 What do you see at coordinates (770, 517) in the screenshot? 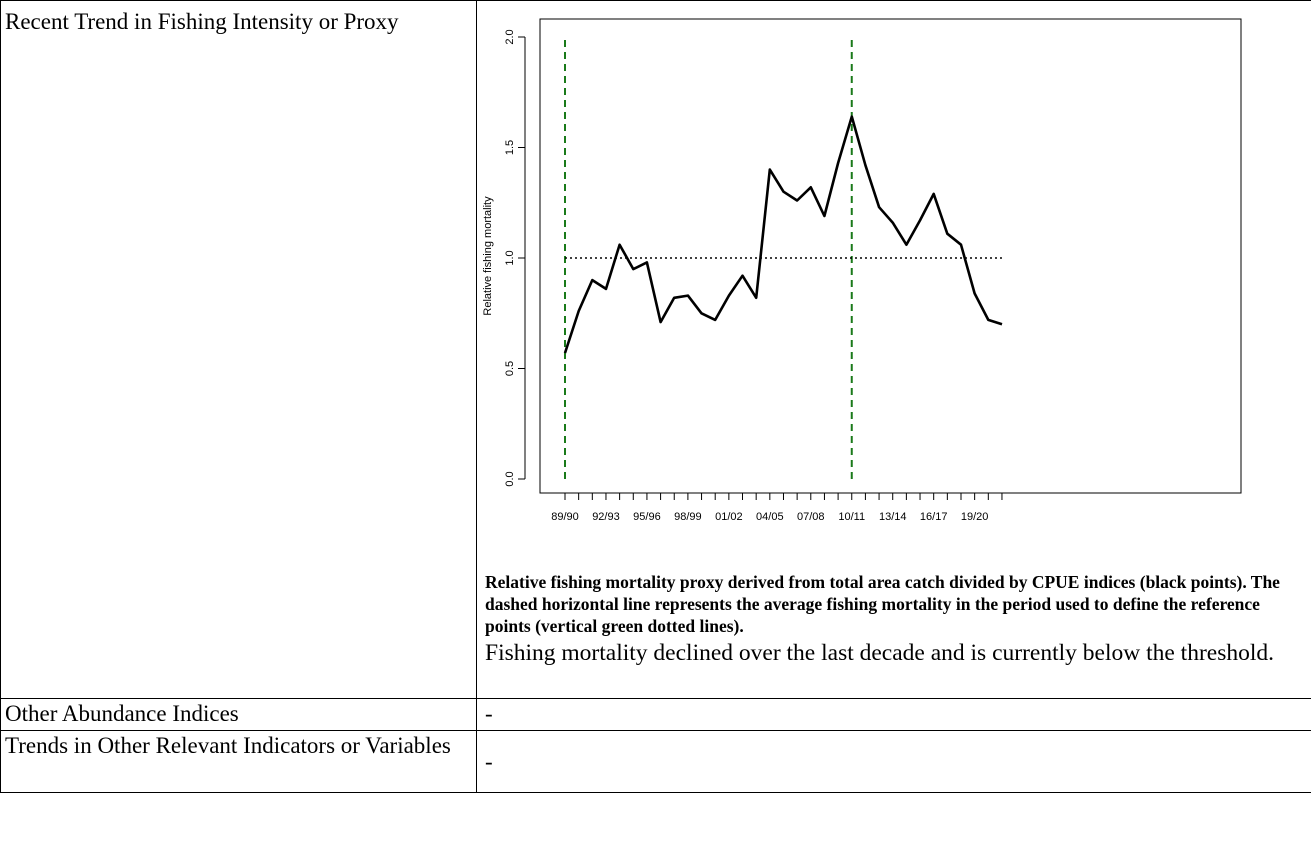
I see `x-tick-label: 04/05` at bounding box center [770, 517].